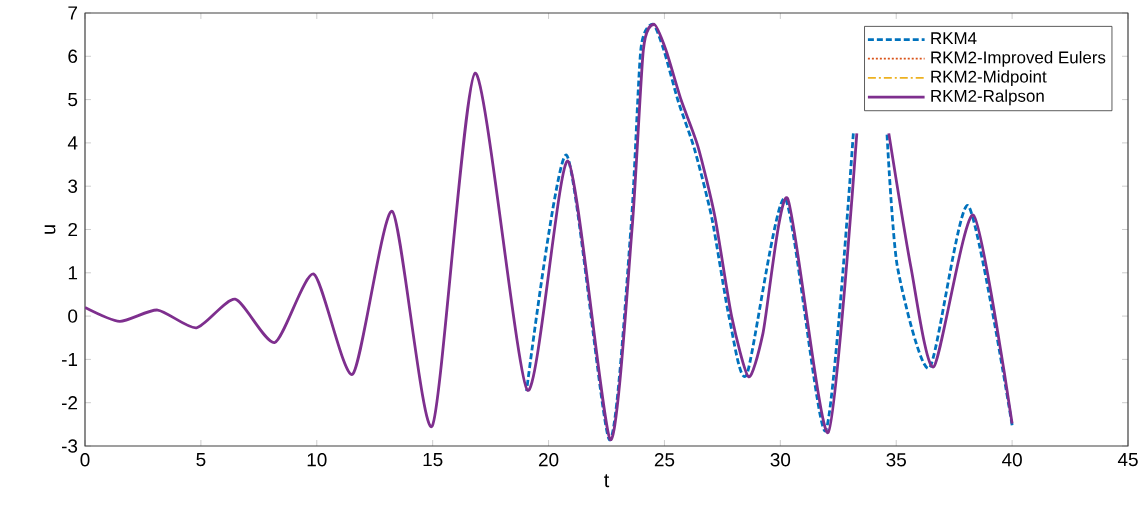 The width and height of the screenshot is (1138, 505). I want to click on x-tick-label: 30, so click(780, 460).